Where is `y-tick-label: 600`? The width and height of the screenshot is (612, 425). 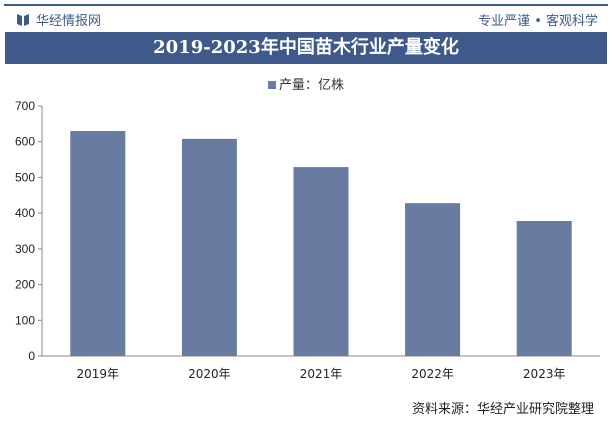 y-tick-label: 600 is located at coordinates (25, 142).